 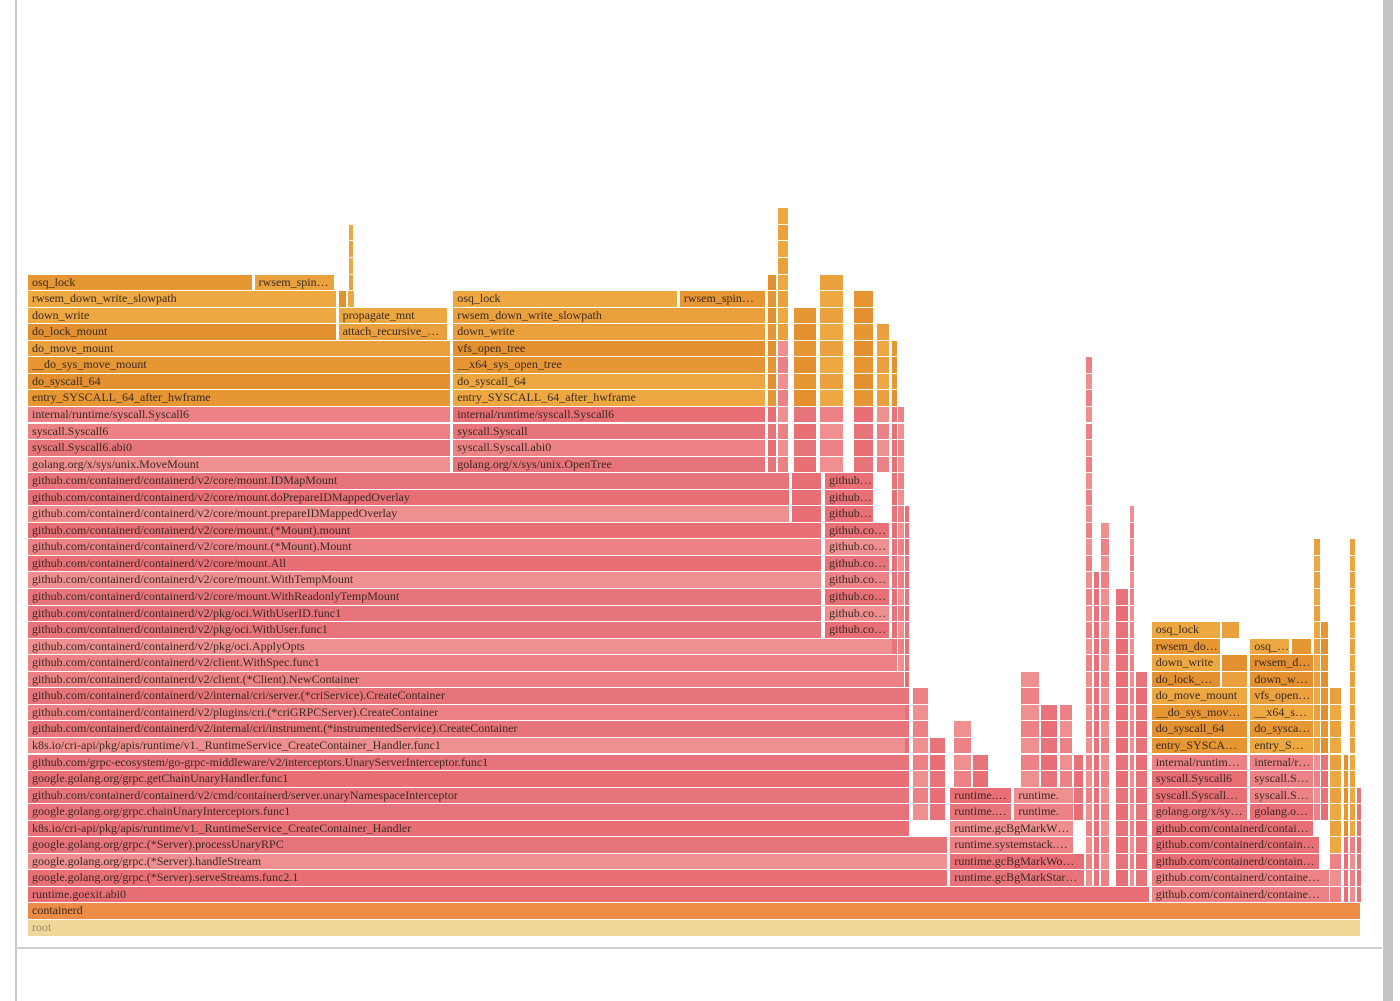 I want to click on flame-frame: syscall.Syscall6, so click(x=1199, y=779).